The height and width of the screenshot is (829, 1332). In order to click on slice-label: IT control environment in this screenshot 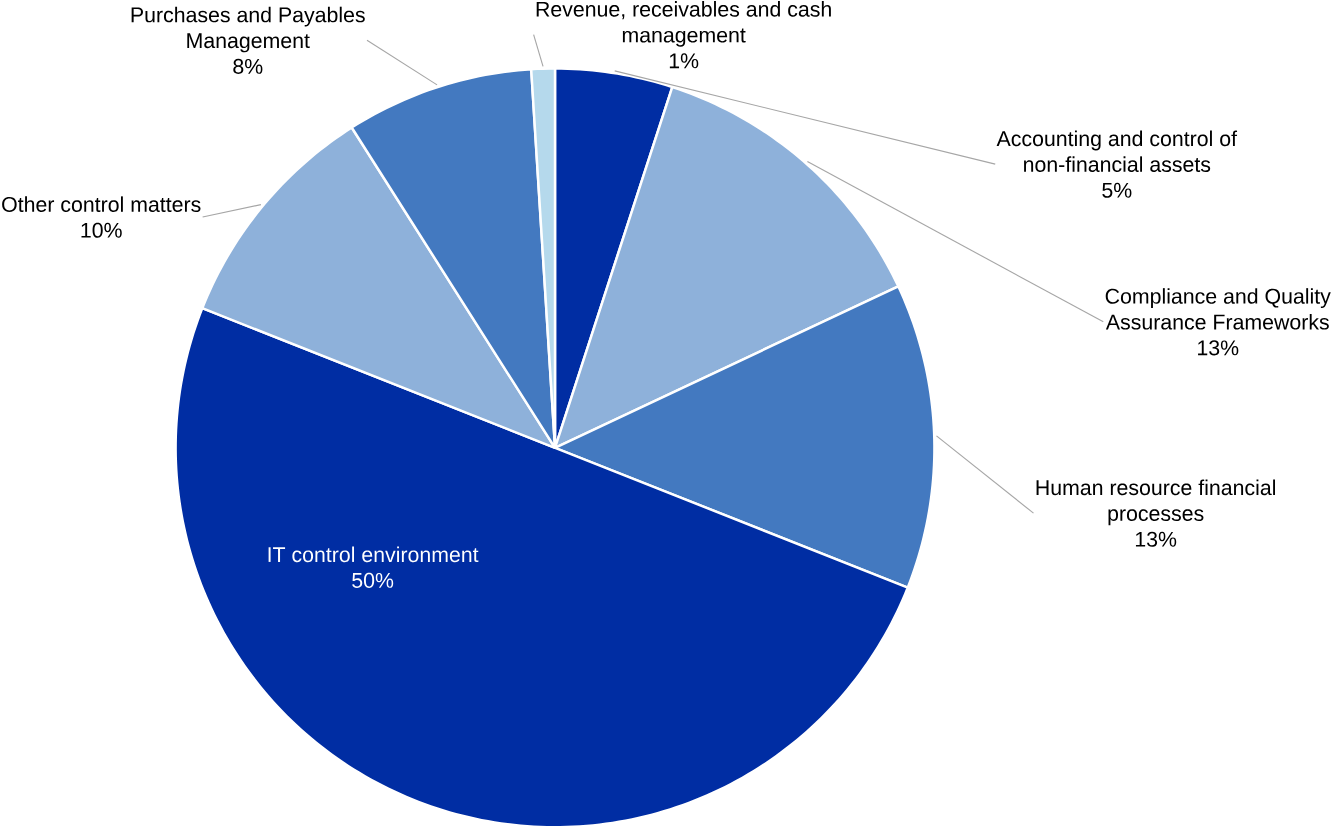, I will do `click(373, 554)`.